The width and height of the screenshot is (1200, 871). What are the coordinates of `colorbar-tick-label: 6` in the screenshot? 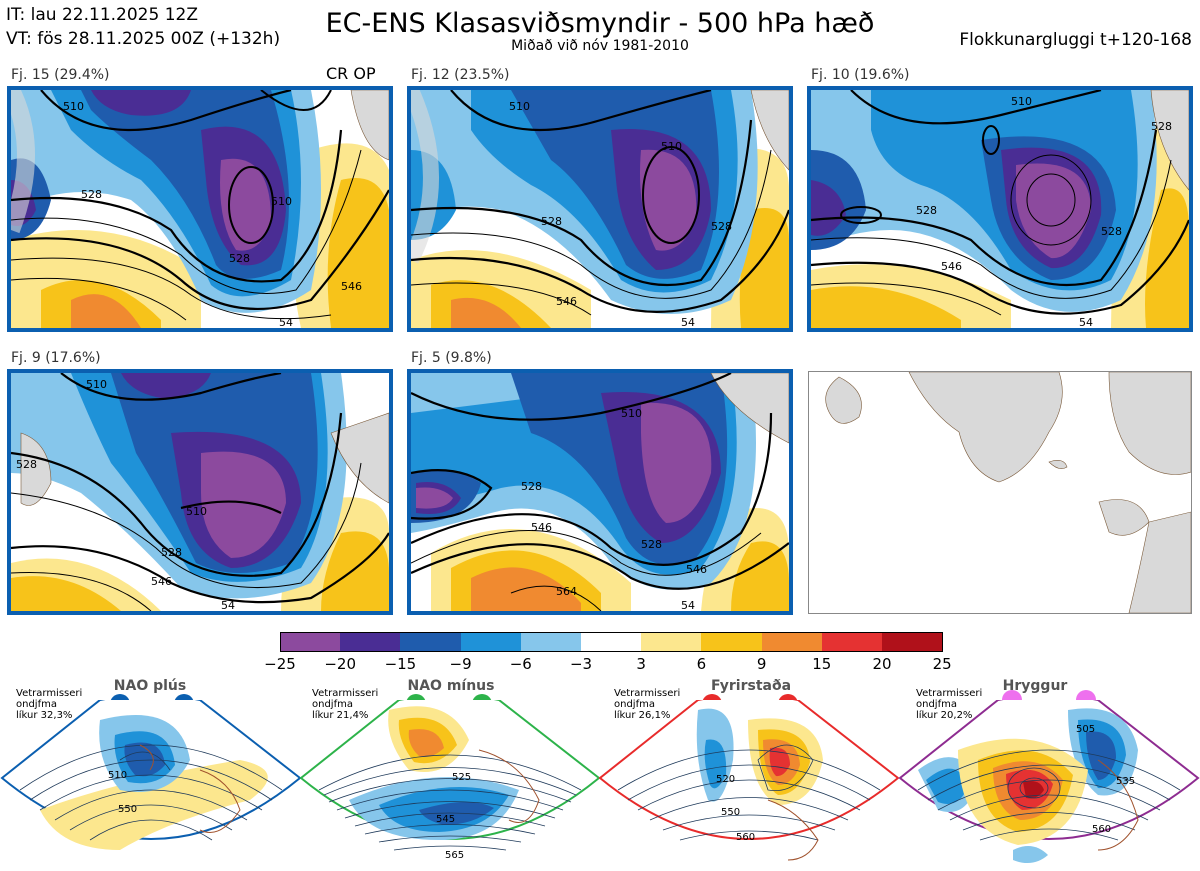 It's located at (701, 664).